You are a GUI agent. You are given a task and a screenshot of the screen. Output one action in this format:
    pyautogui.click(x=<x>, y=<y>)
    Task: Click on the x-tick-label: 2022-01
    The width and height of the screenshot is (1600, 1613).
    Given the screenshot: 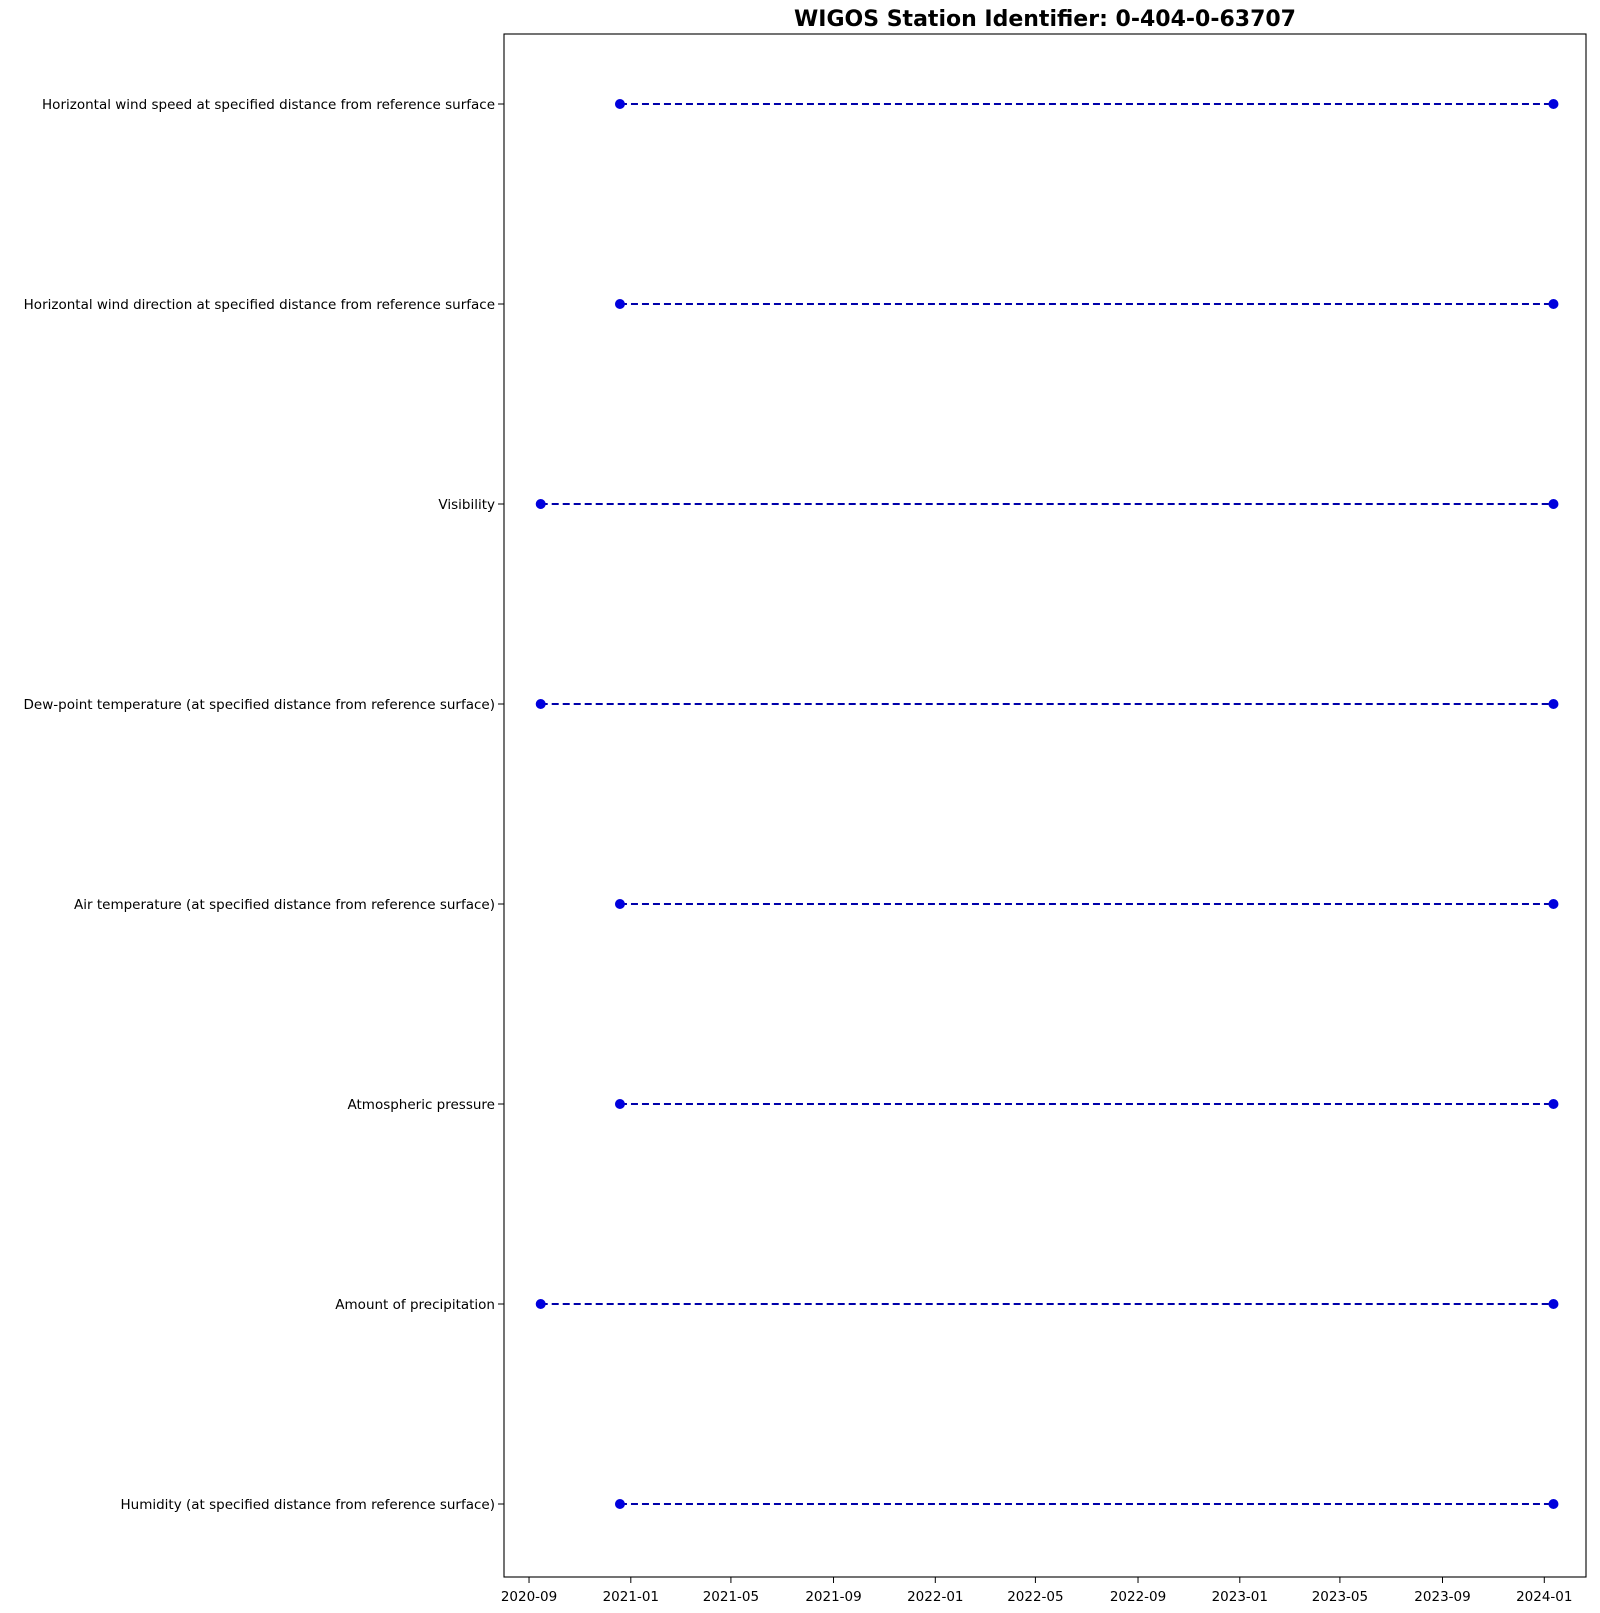 What is the action you would take?
    pyautogui.click(x=935, y=1597)
    